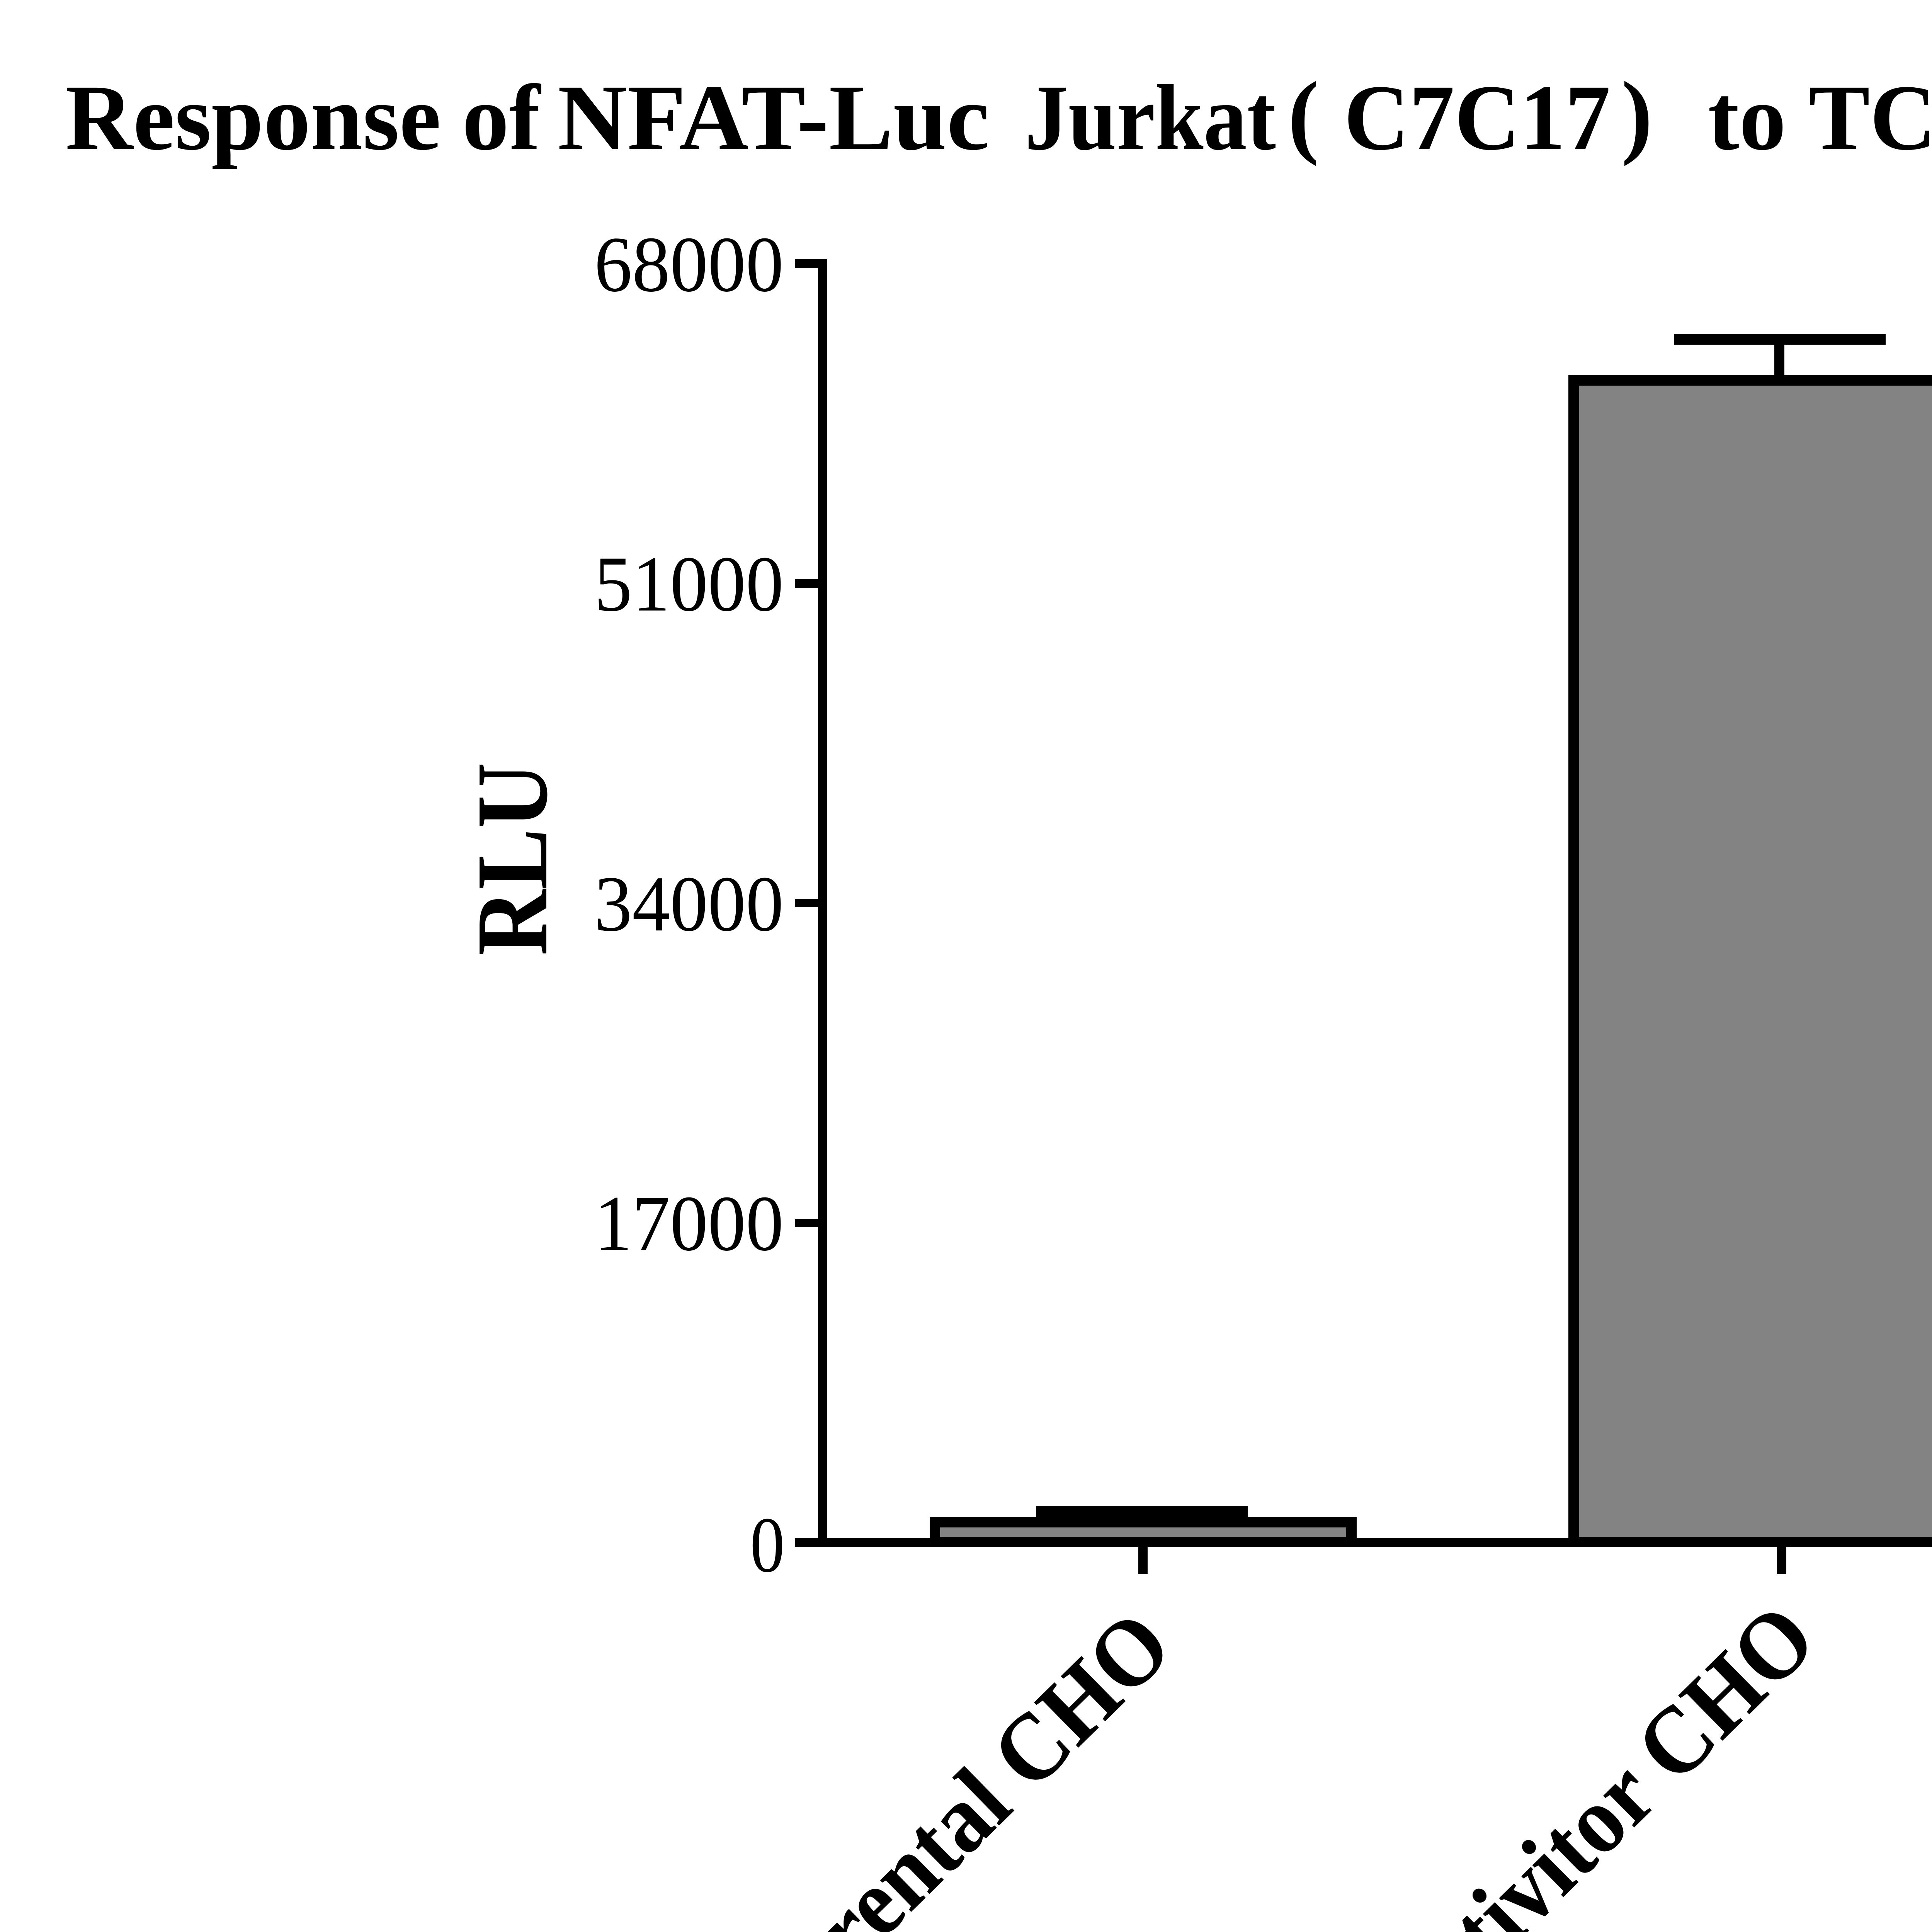 This screenshot has height=1932, width=1932. Describe the element at coordinates (689, 584) in the screenshot. I see `svg-text: 51000` at that location.